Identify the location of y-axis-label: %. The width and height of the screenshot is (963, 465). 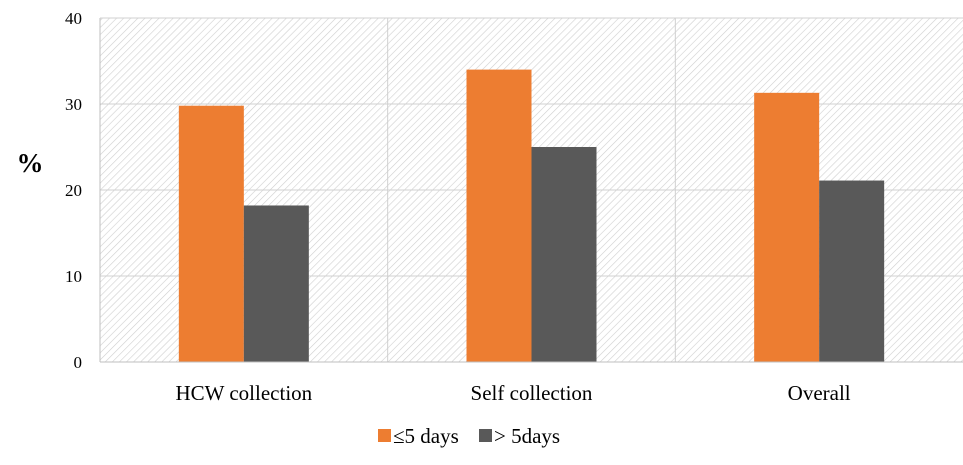
(30, 163).